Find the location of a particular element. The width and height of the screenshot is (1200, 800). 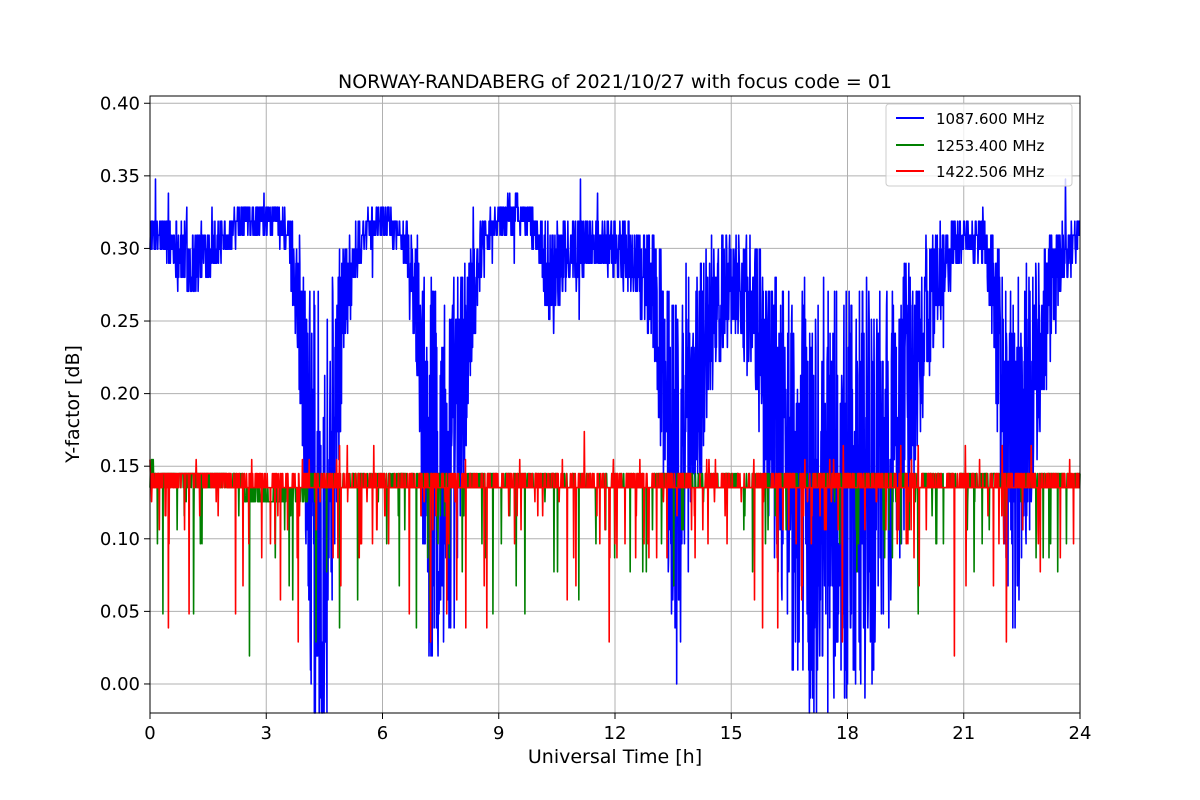

legend: 1087.600 MHz 1253.400 MHz 1422.506 MHz is located at coordinates (979, 145).